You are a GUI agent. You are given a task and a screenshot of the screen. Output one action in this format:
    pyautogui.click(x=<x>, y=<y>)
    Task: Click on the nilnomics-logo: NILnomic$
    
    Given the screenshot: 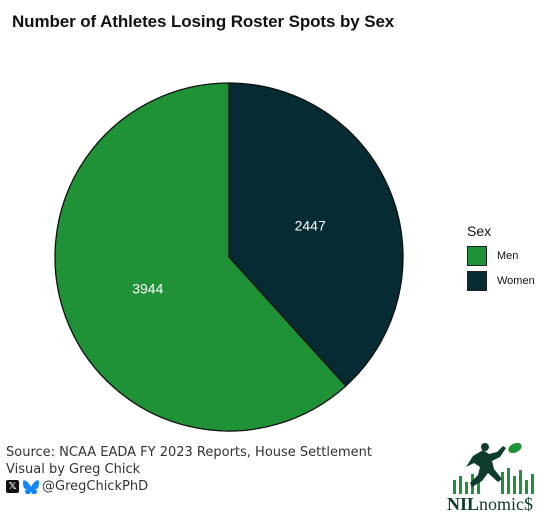 What is the action you would take?
    pyautogui.click(x=495, y=478)
    